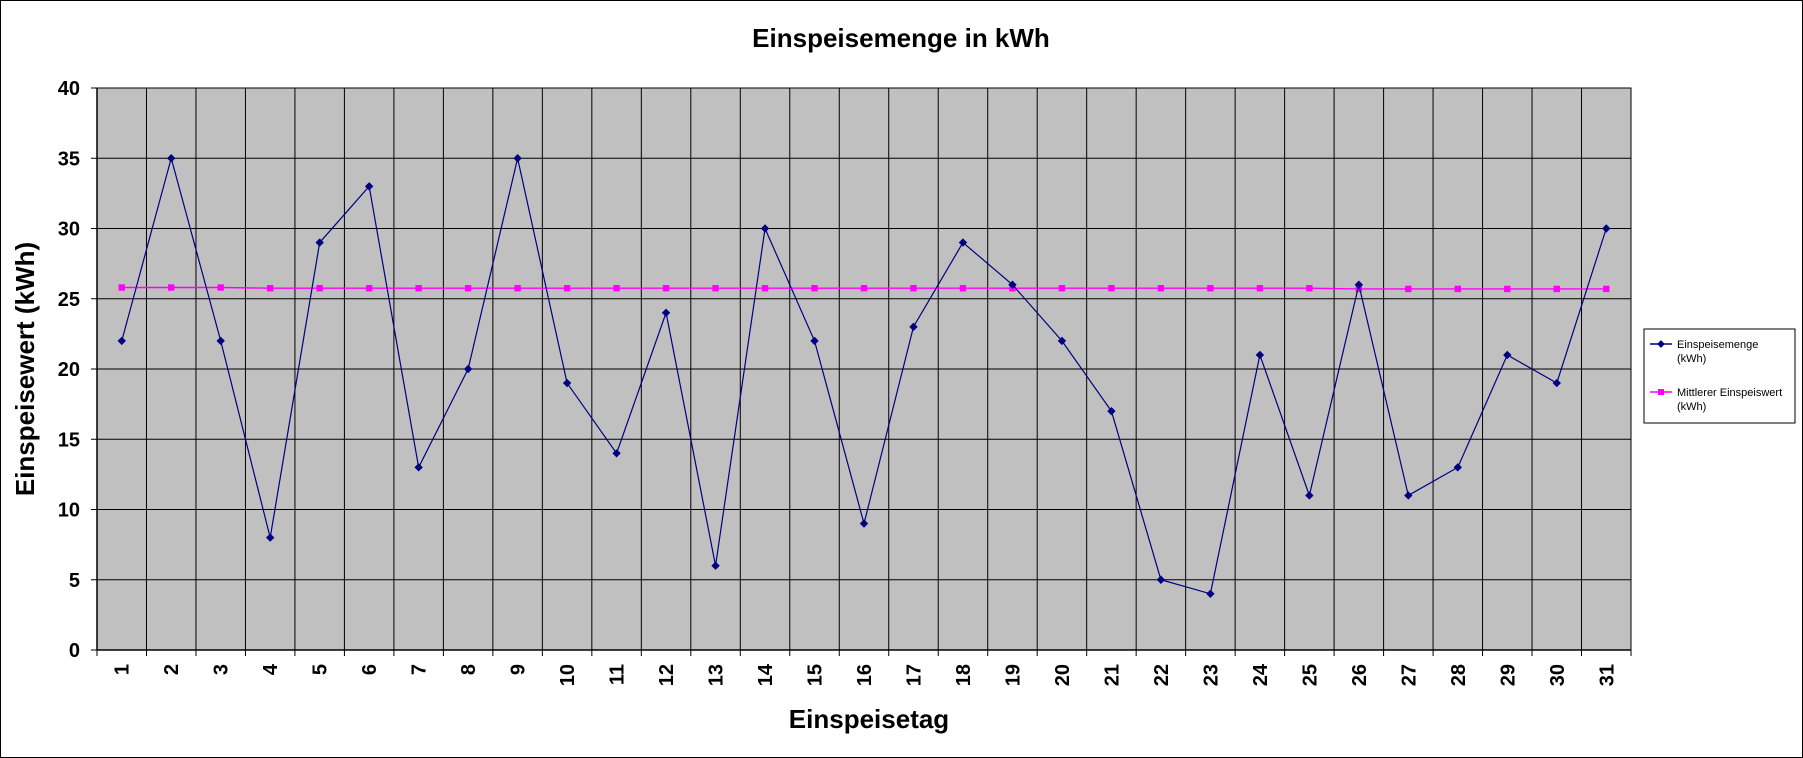  I want to click on x-tick-label: 11, so click(618, 674).